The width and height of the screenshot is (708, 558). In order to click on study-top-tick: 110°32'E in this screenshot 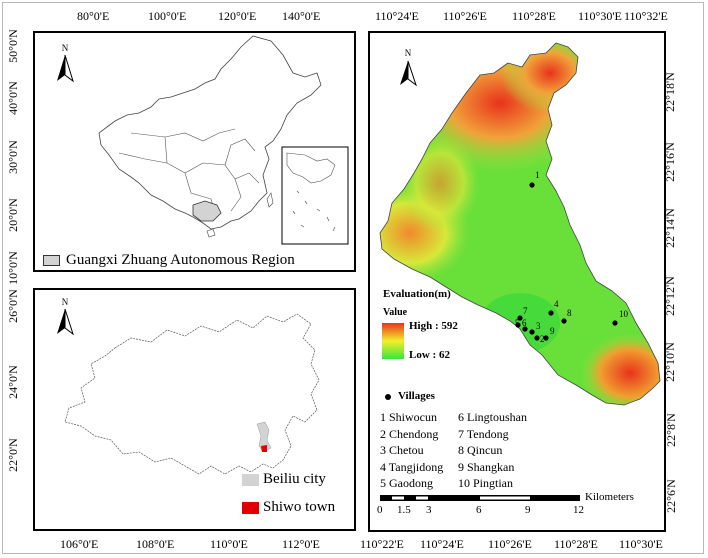, I will do `click(646, 16)`.